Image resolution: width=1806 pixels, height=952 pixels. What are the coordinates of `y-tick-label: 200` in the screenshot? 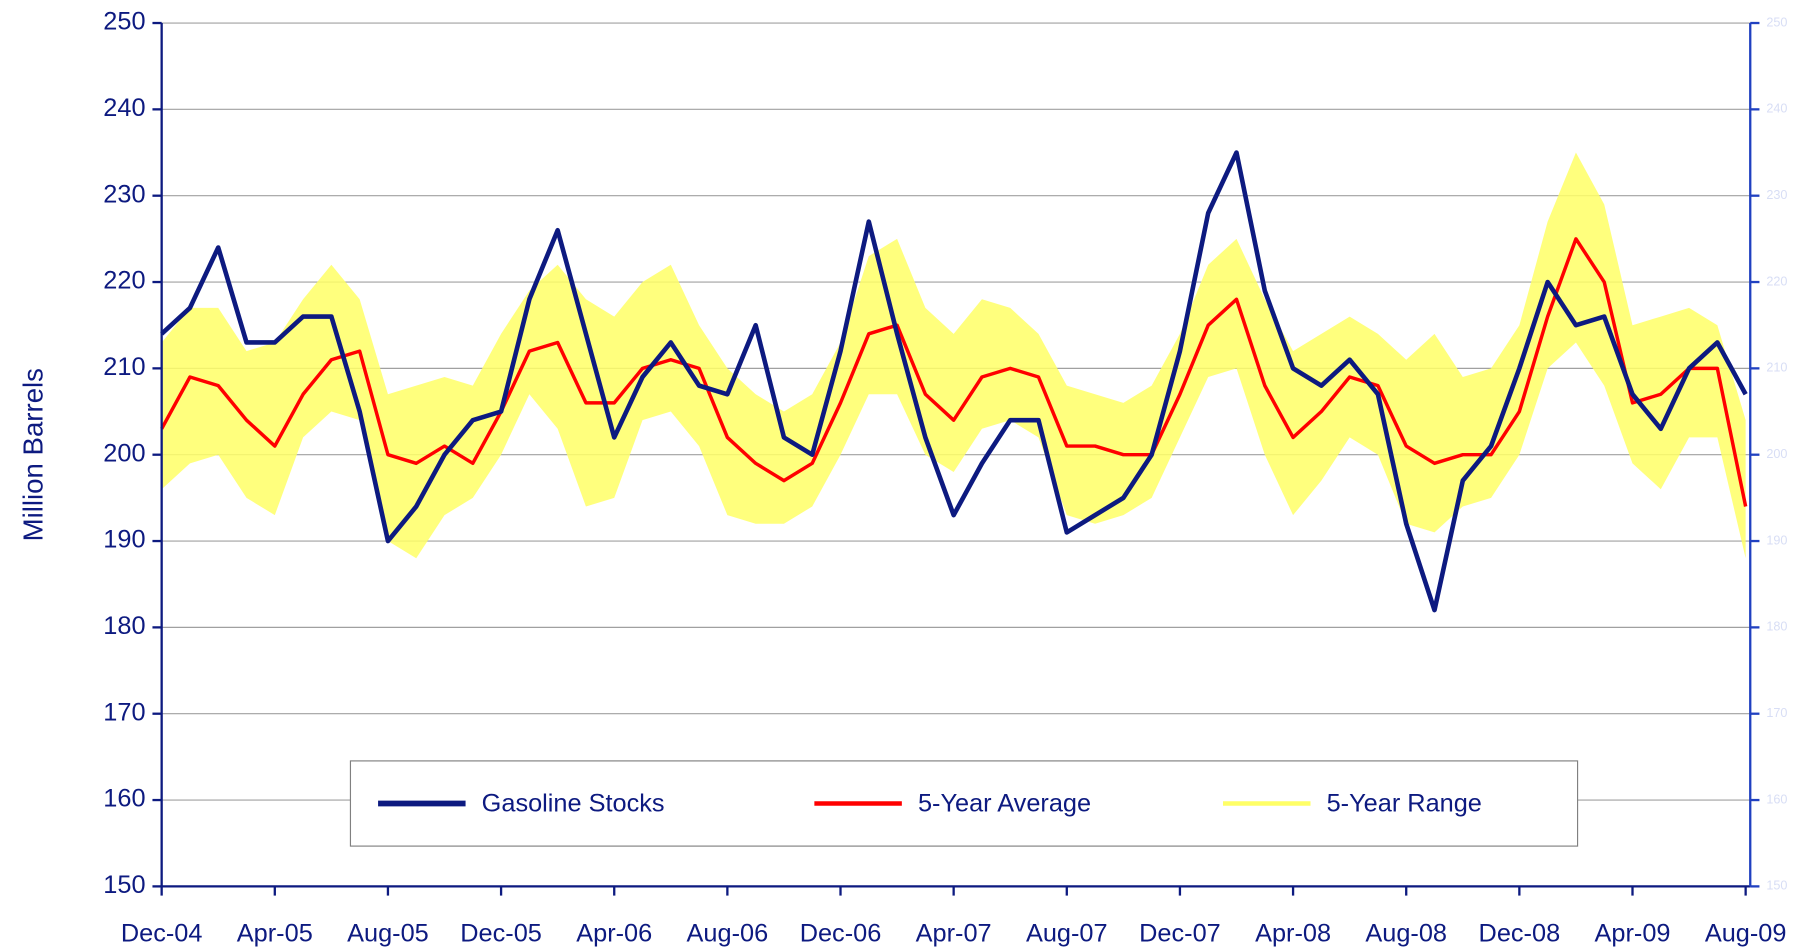 It's located at (124, 453).